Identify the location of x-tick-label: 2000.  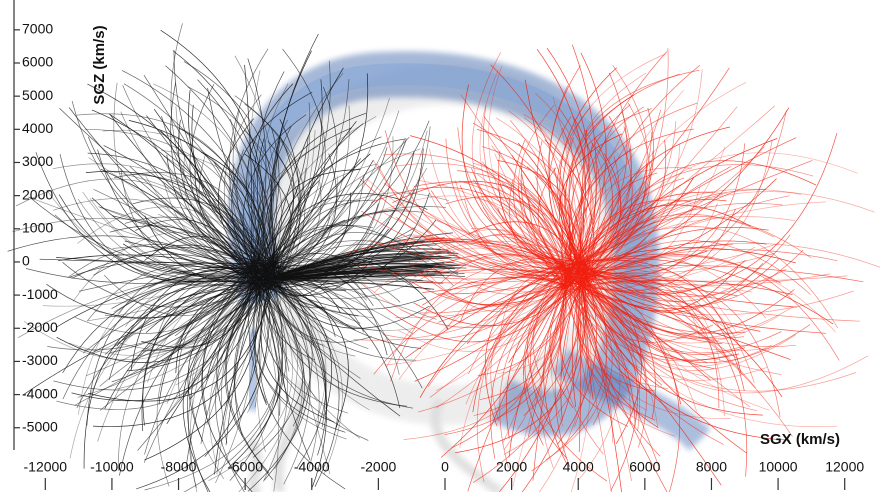
(511, 467).